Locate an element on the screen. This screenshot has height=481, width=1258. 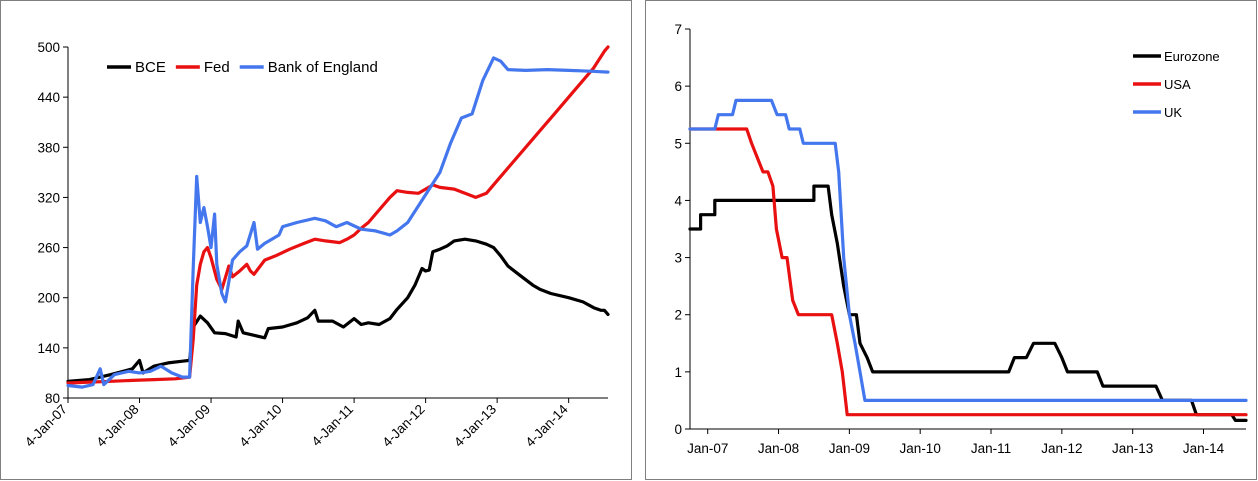
x-tick-label: Jan-08 is located at coordinates (778, 448).